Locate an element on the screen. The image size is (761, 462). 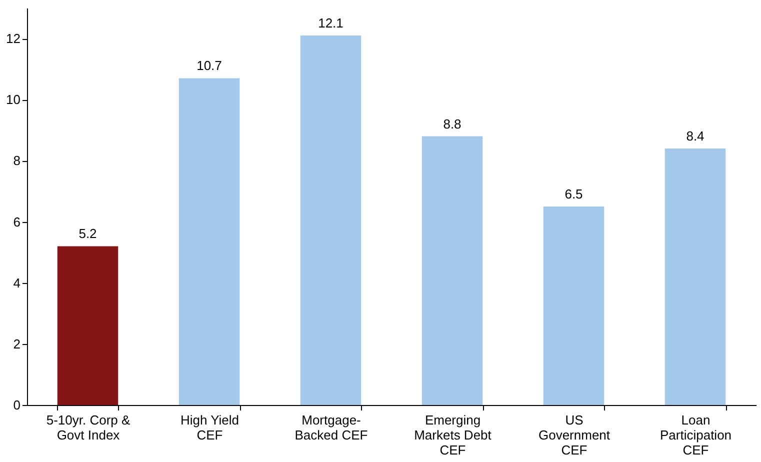
x-tick-label: US Government CEF is located at coordinates (574, 435).